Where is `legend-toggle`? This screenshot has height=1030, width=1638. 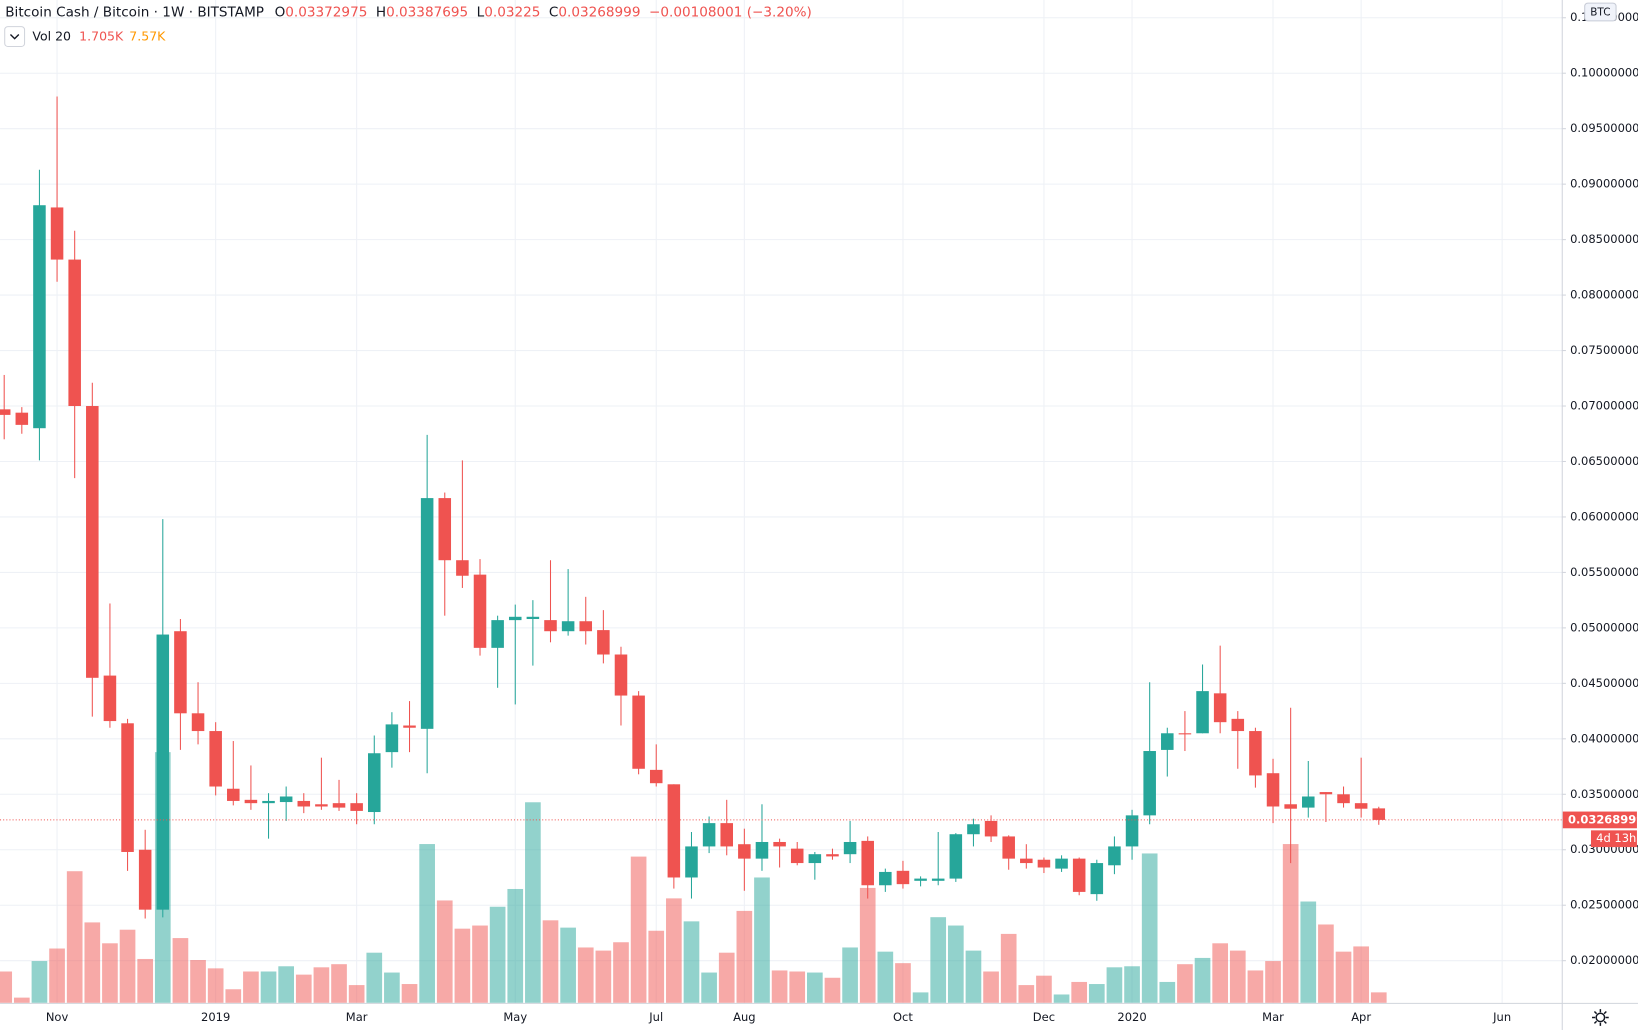
legend-toggle is located at coordinates (15, 37).